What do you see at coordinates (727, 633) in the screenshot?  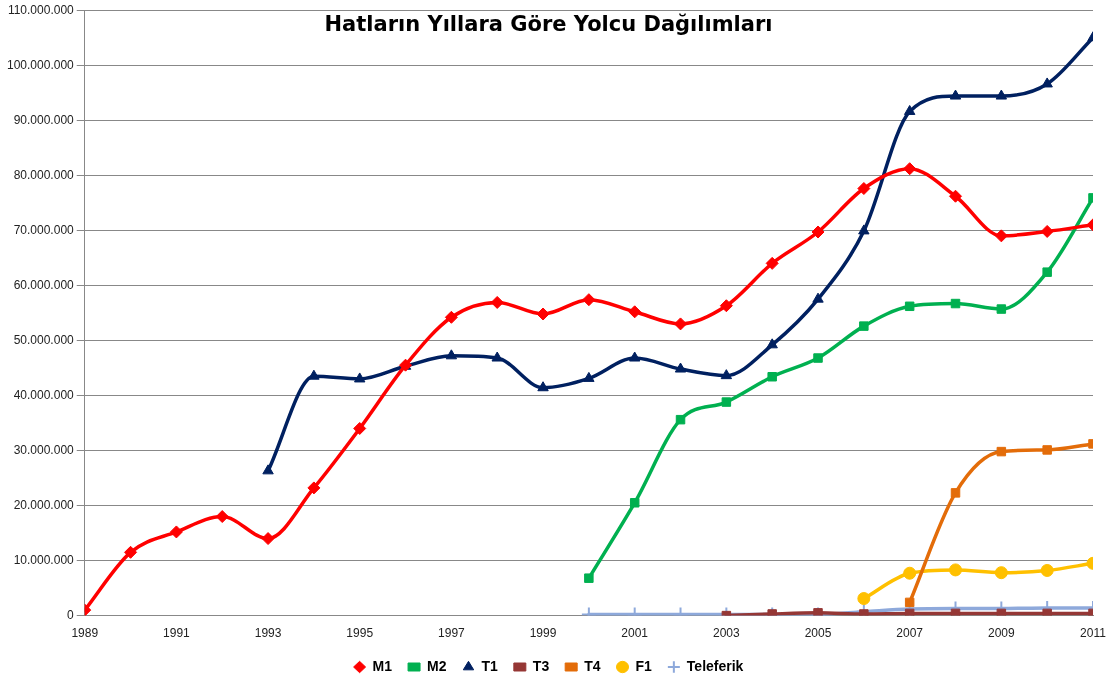 I see `x-tick-label: 2003` at bounding box center [727, 633].